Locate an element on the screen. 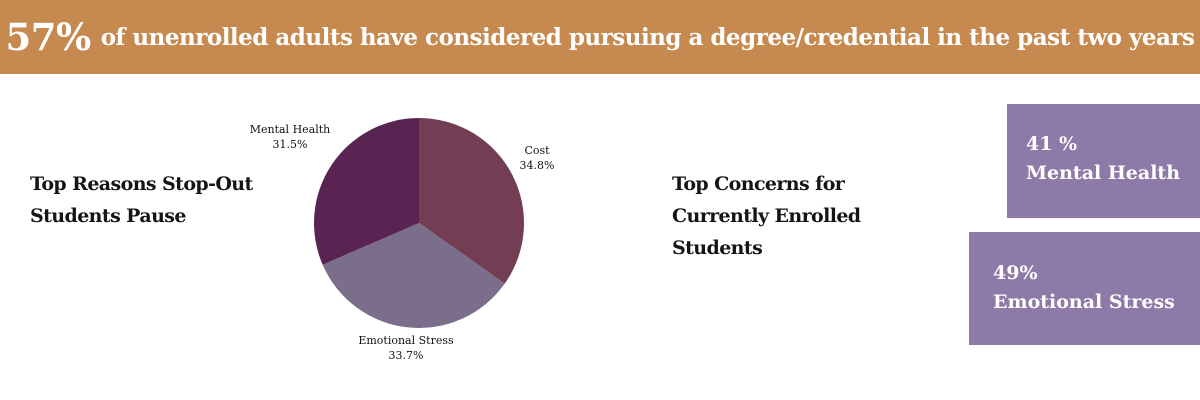  emotional-stress-label: Emotional Stress is located at coordinates (1084, 302).